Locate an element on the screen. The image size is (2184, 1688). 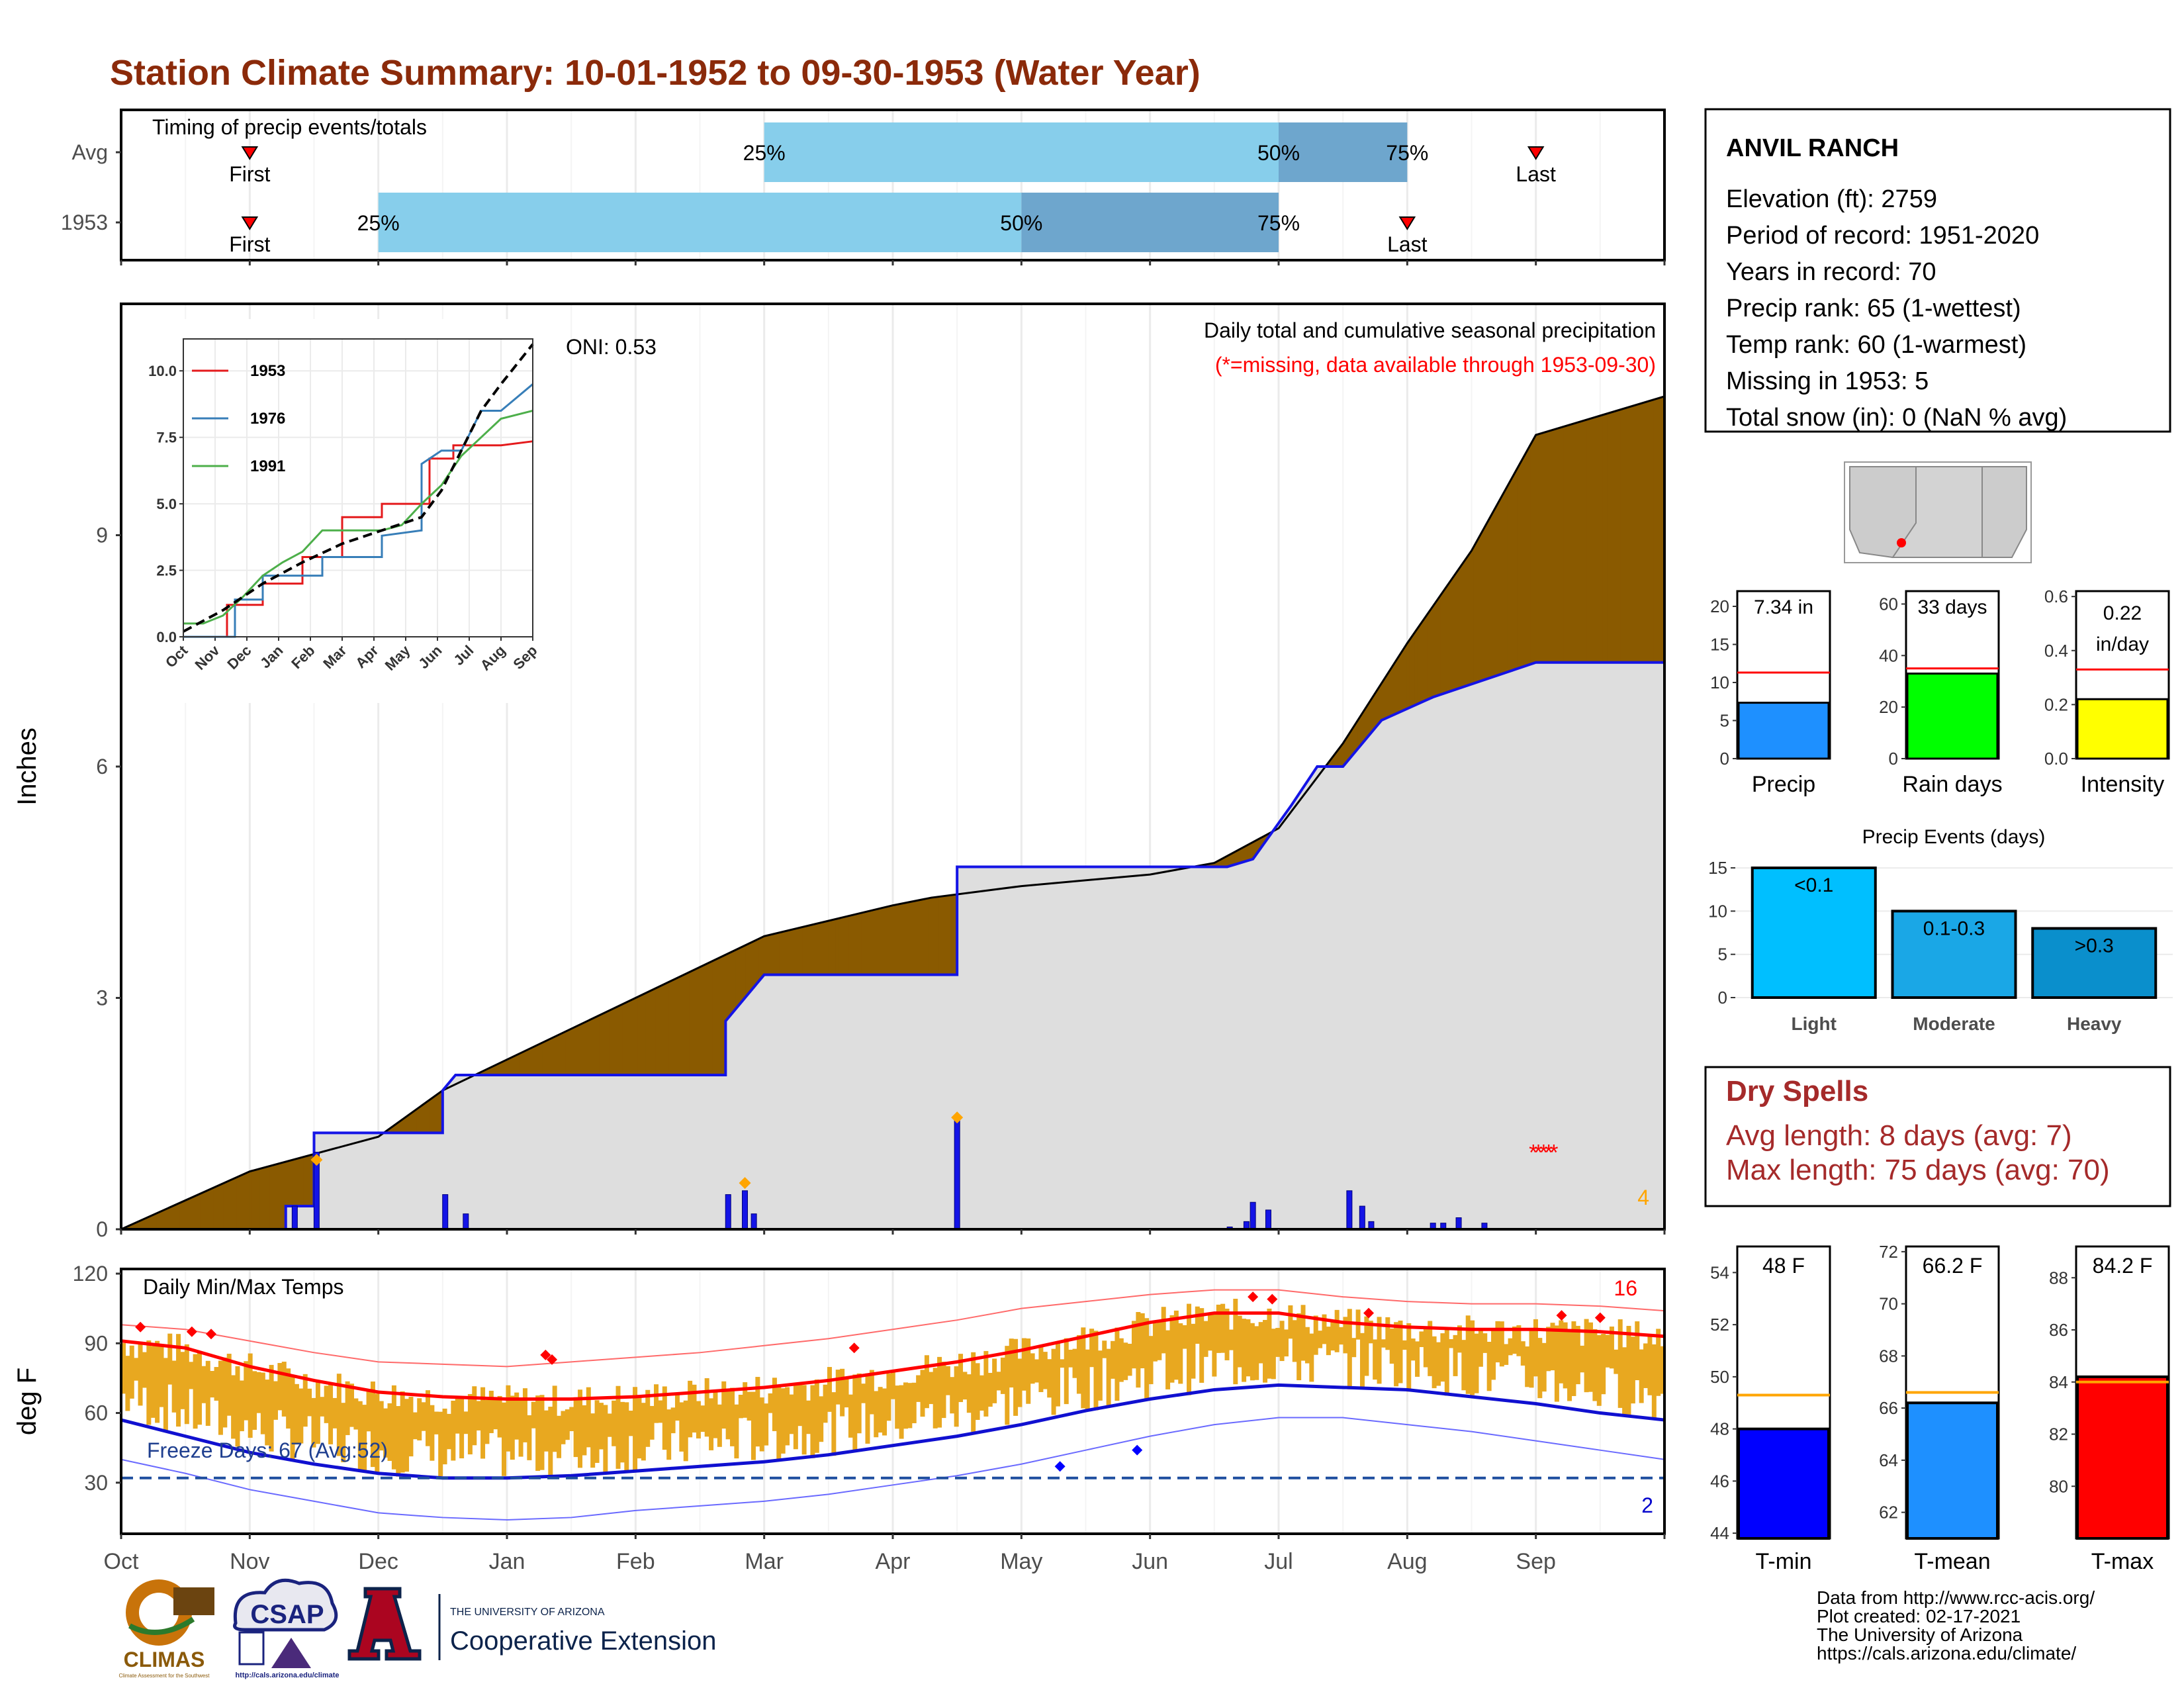
record-max-line is located at coordinates (893, 1328).